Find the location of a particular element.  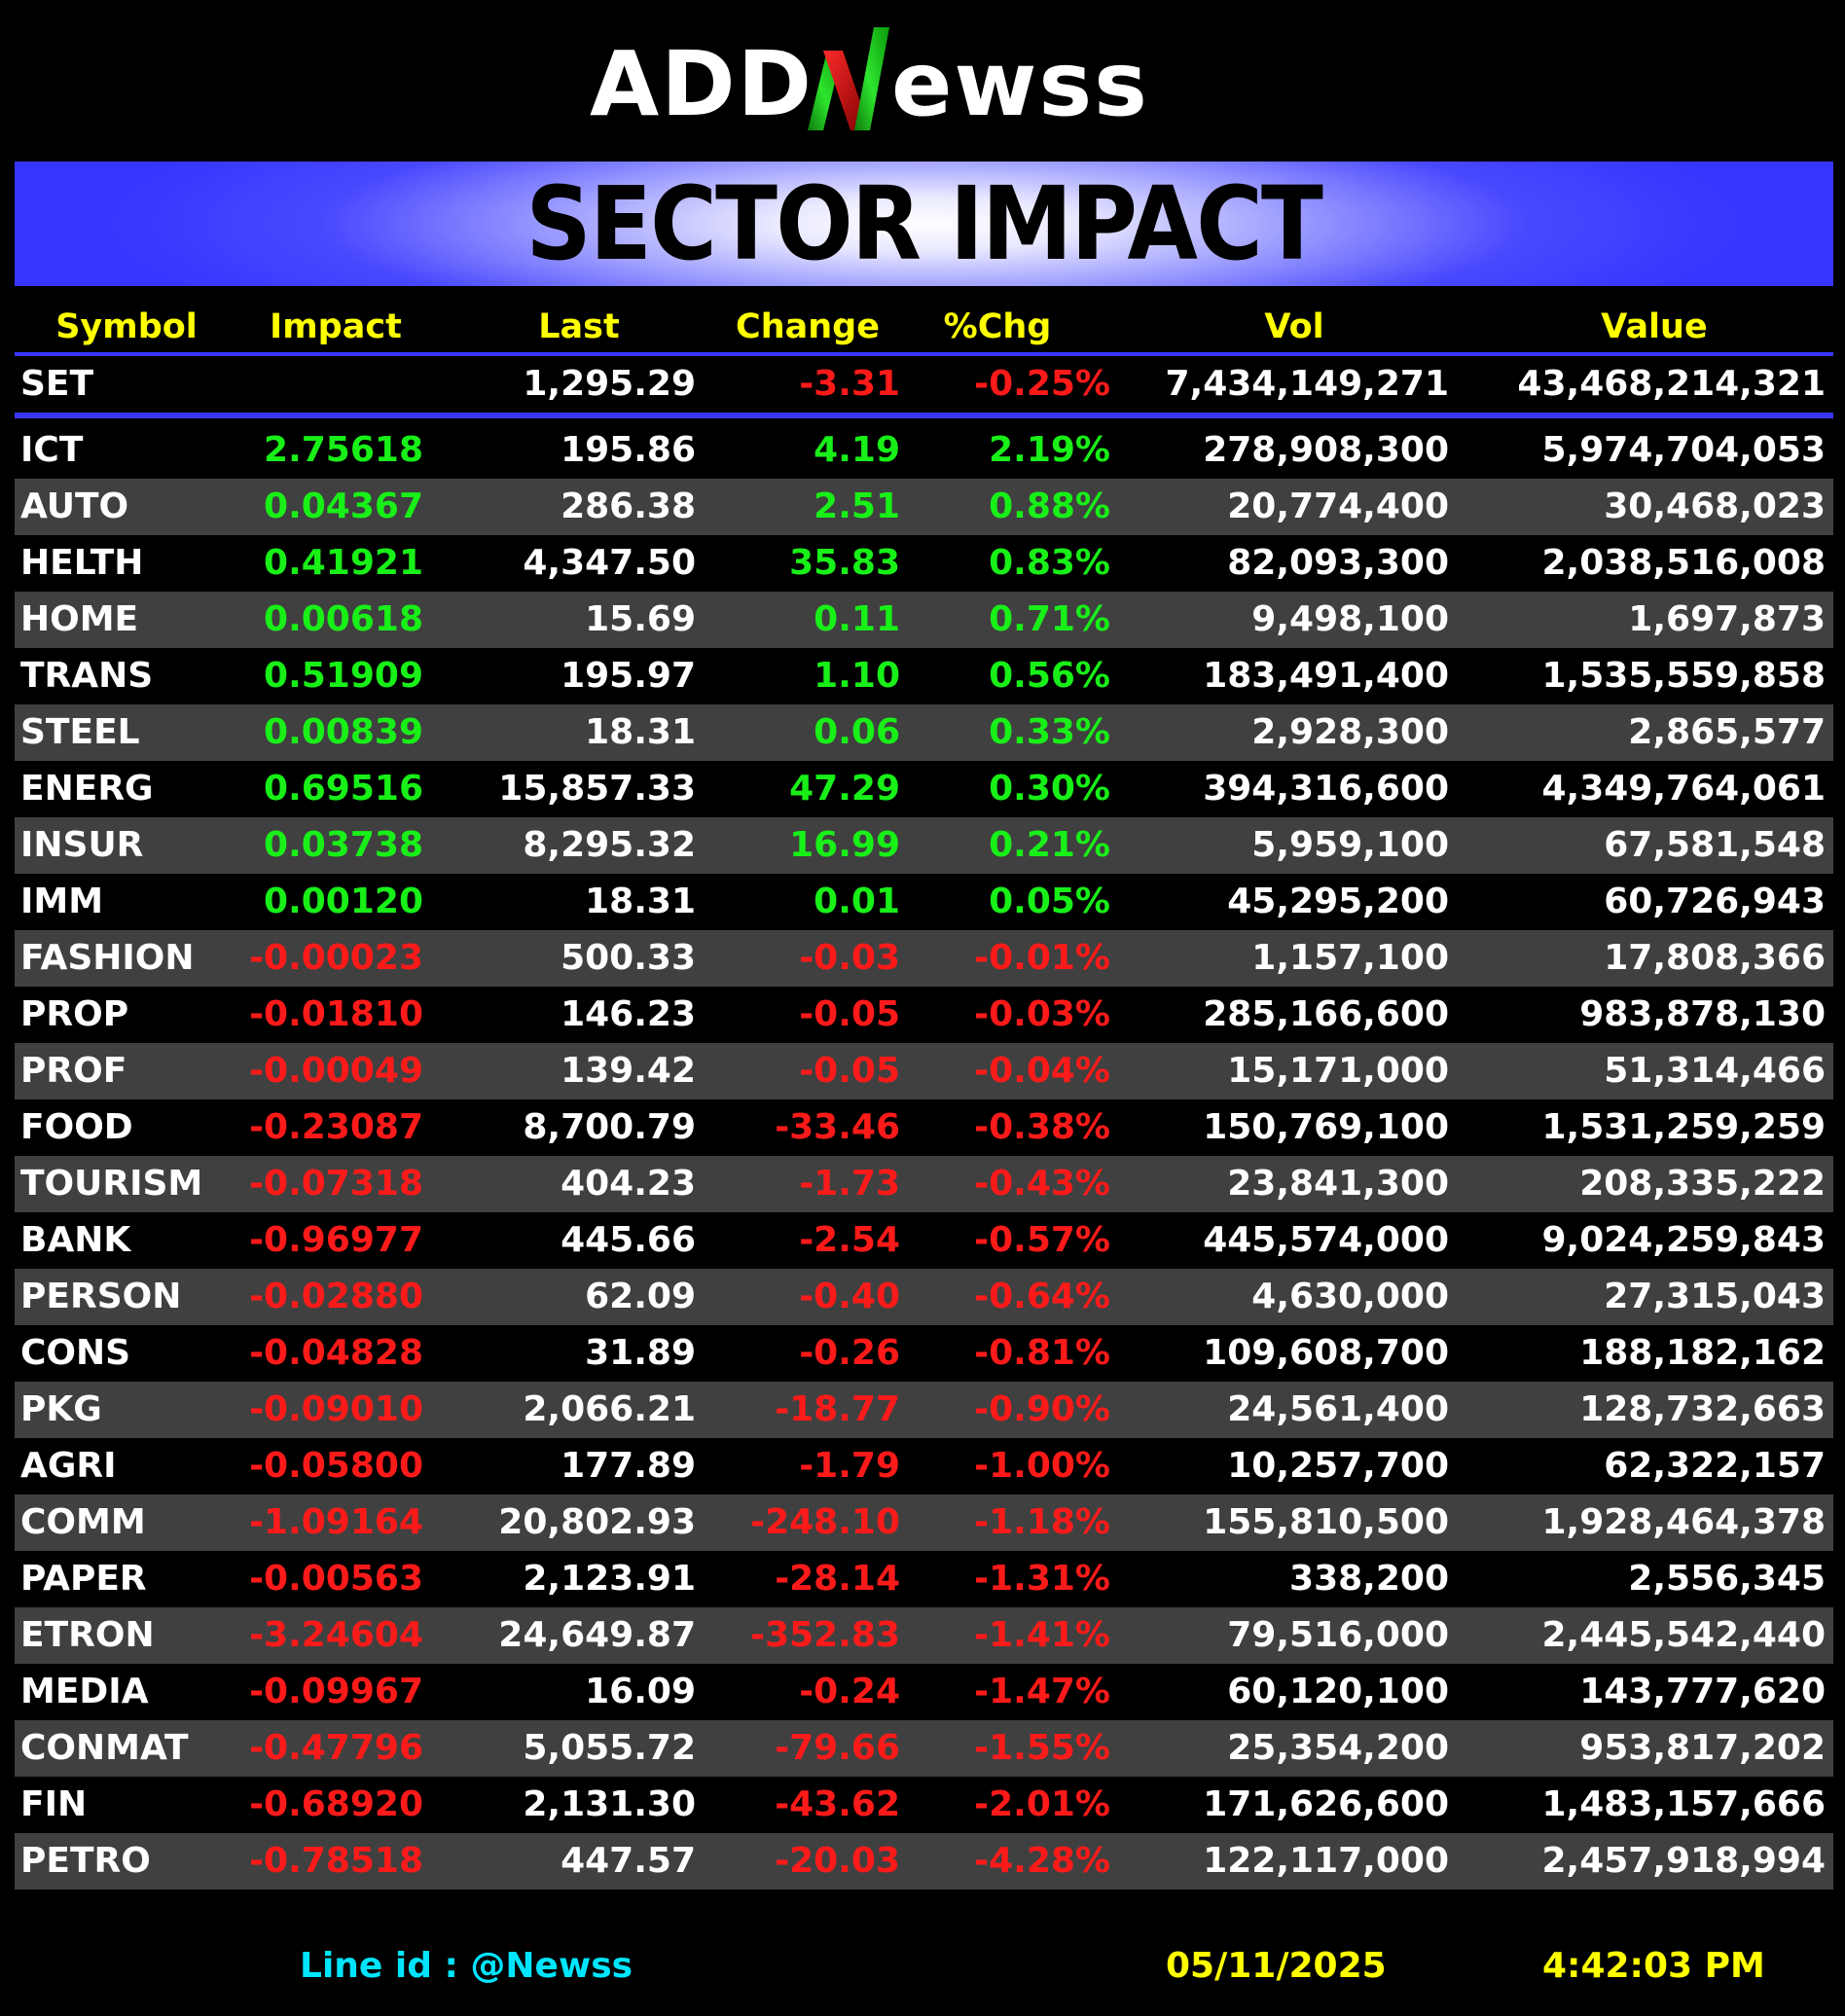

cell-pct-change: -0.81% is located at coordinates (1042, 1353).